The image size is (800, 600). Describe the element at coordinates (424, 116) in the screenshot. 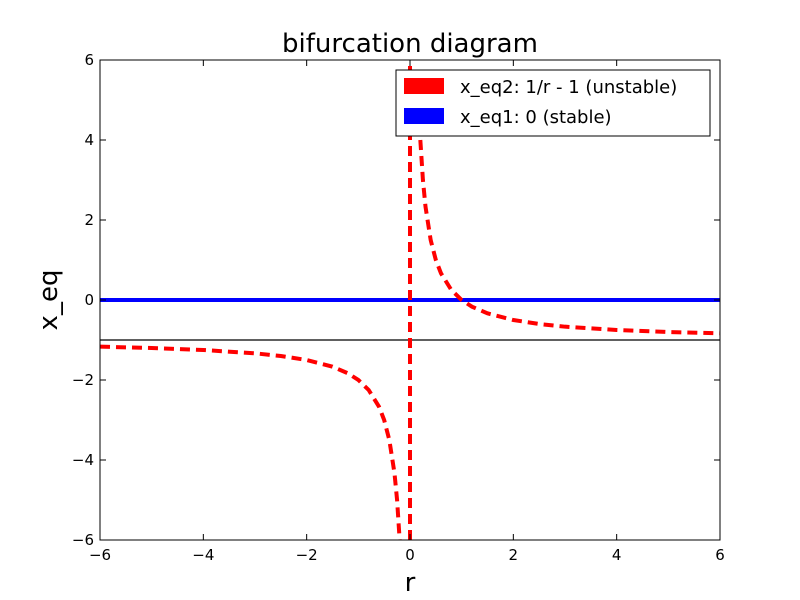

I see `legend-swatch-stable` at that location.